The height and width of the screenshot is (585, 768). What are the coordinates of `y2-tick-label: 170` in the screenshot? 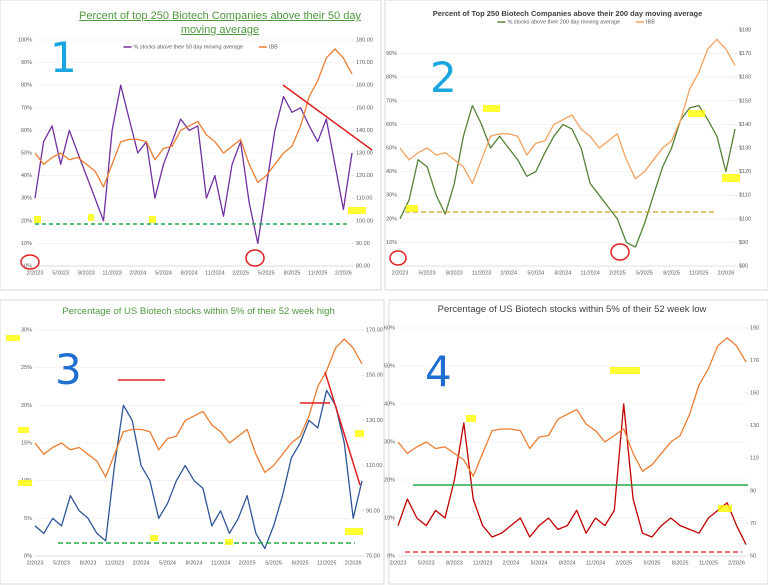 It's located at (754, 361).